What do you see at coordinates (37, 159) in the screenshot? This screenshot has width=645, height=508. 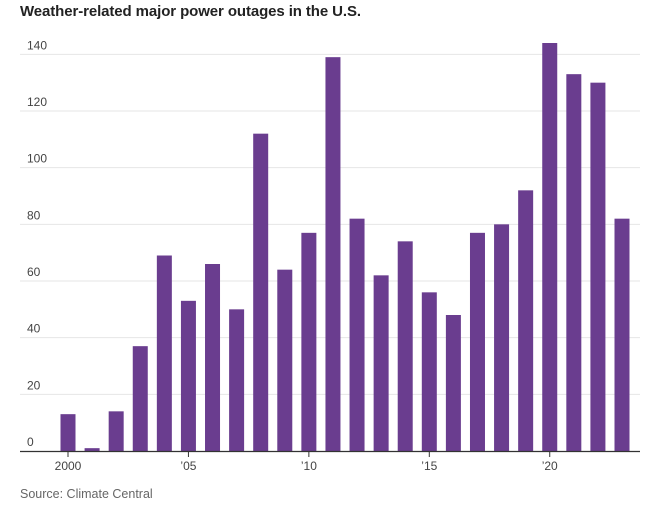 I see `y-tick-label: 100` at bounding box center [37, 159].